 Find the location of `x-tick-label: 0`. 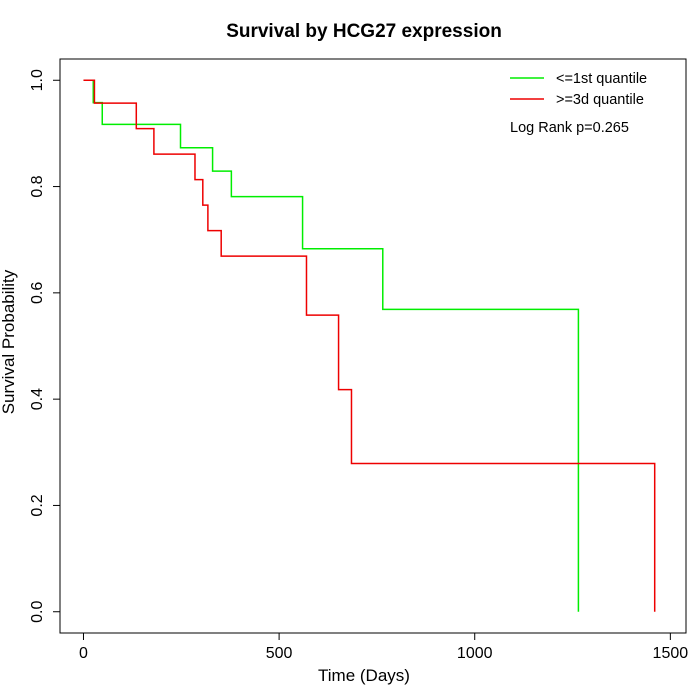

x-tick-label: 0 is located at coordinates (83, 653).